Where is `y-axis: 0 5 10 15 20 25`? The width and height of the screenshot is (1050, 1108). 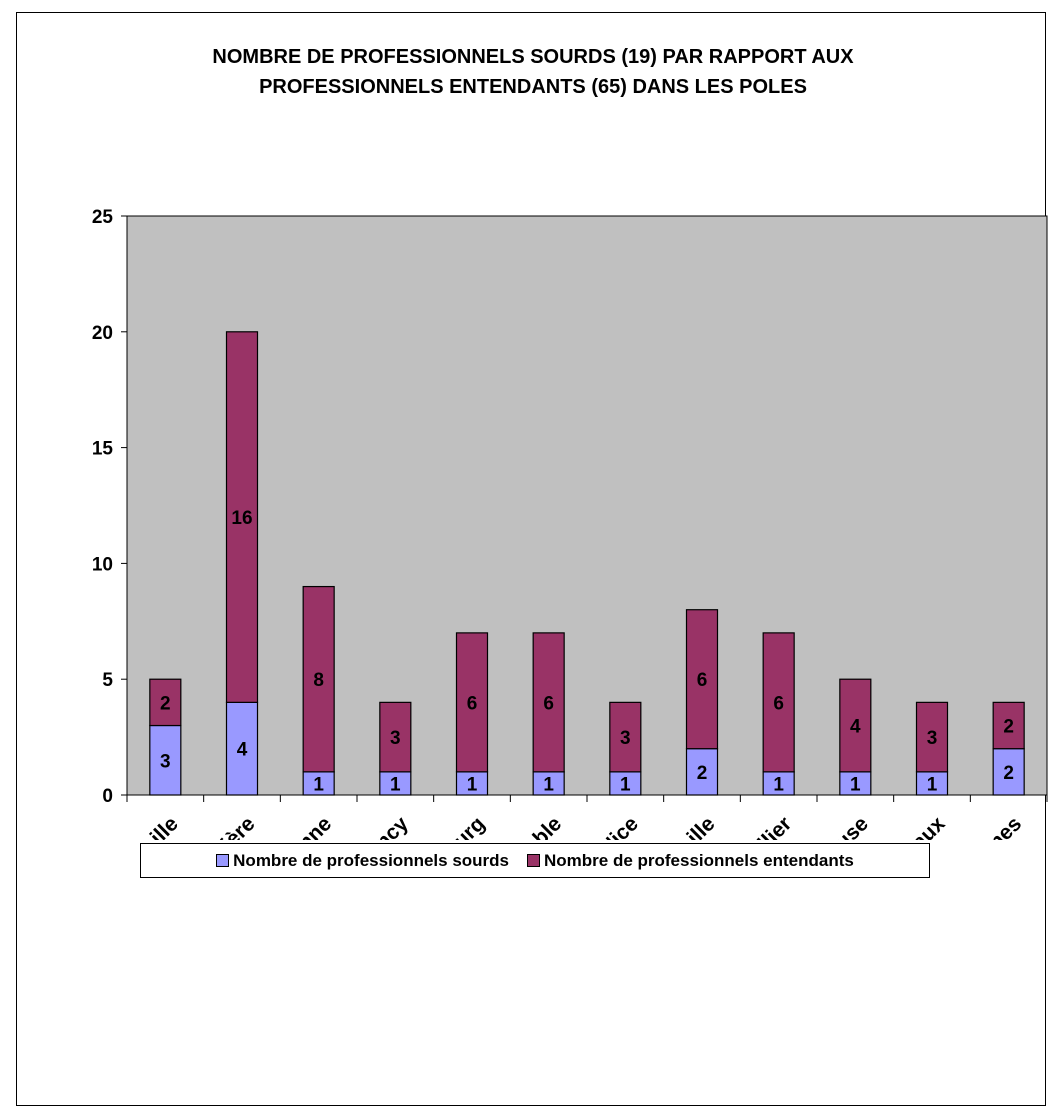
y-axis: 0 5 10 15 20 25 is located at coordinates (110, 507).